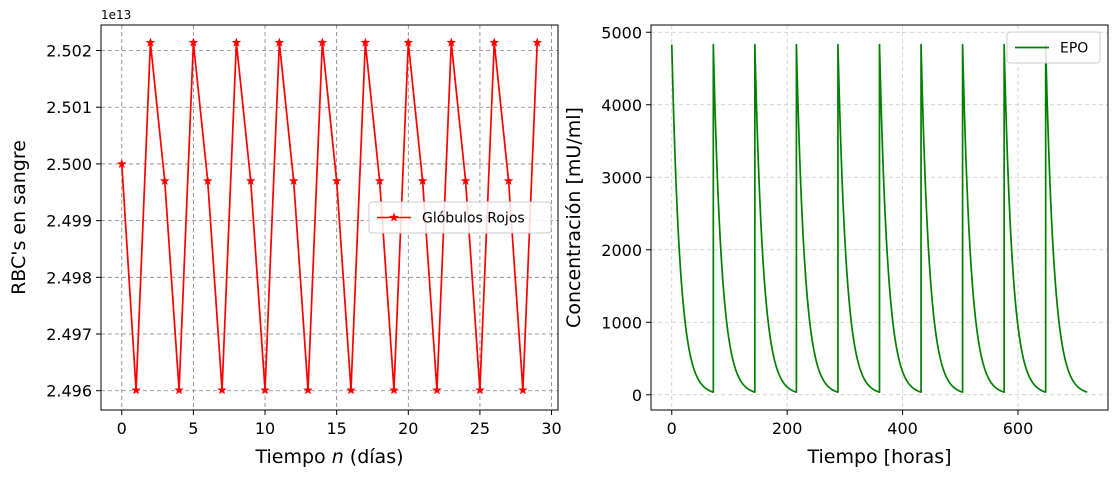  Describe the element at coordinates (621, 250) in the screenshot. I see `epo-y-tick-label: 2000` at that location.